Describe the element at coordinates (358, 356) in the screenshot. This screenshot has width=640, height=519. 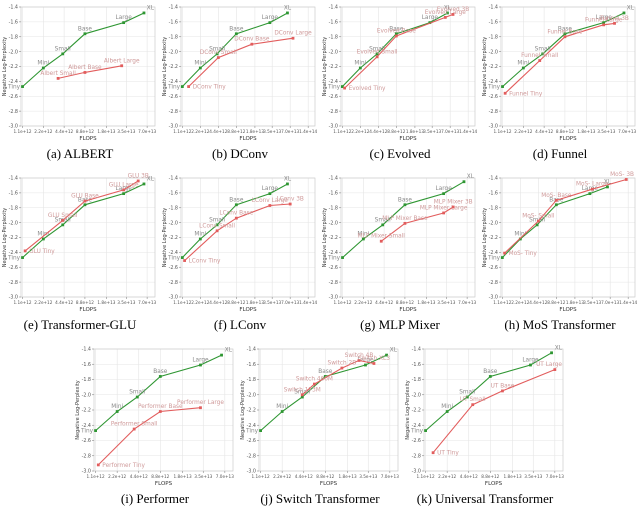
I see `svg-text: Switch 4B` at that location.